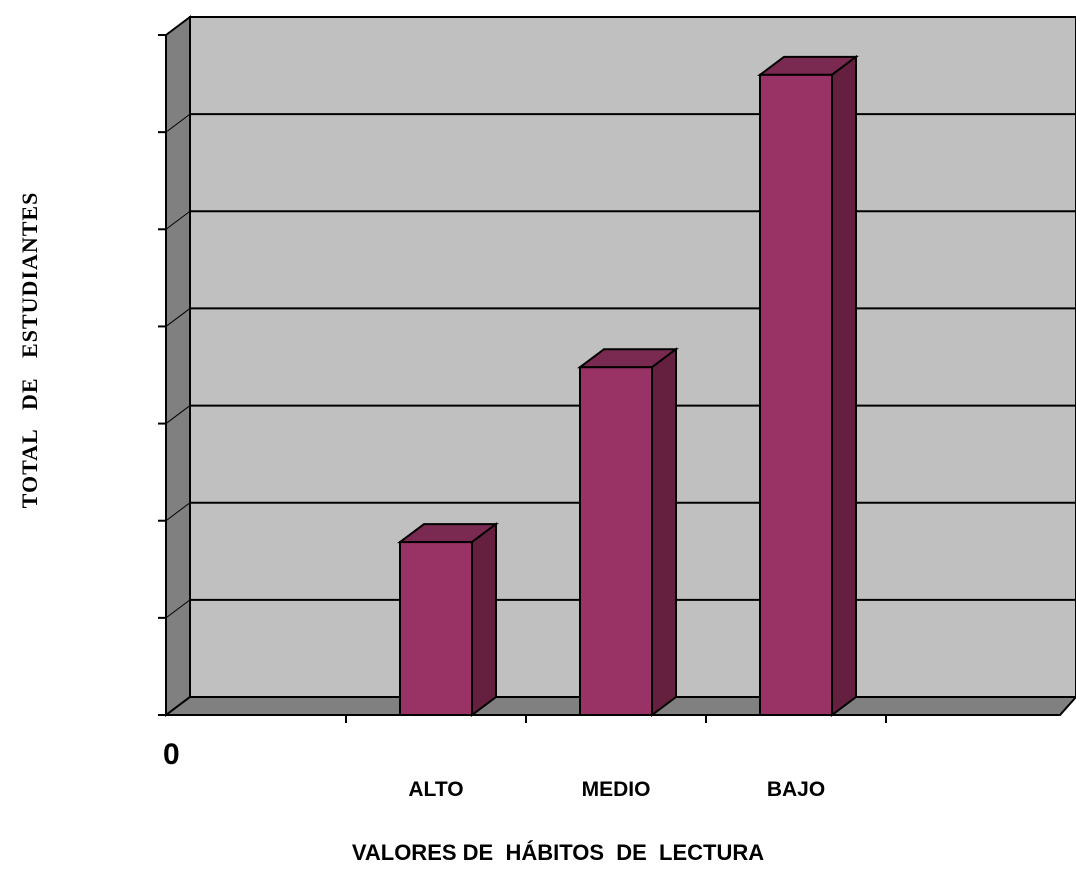 This screenshot has width=1076, height=869. Describe the element at coordinates (616, 789) in the screenshot. I see `x-tick-label-medio: MEDIO` at that location.